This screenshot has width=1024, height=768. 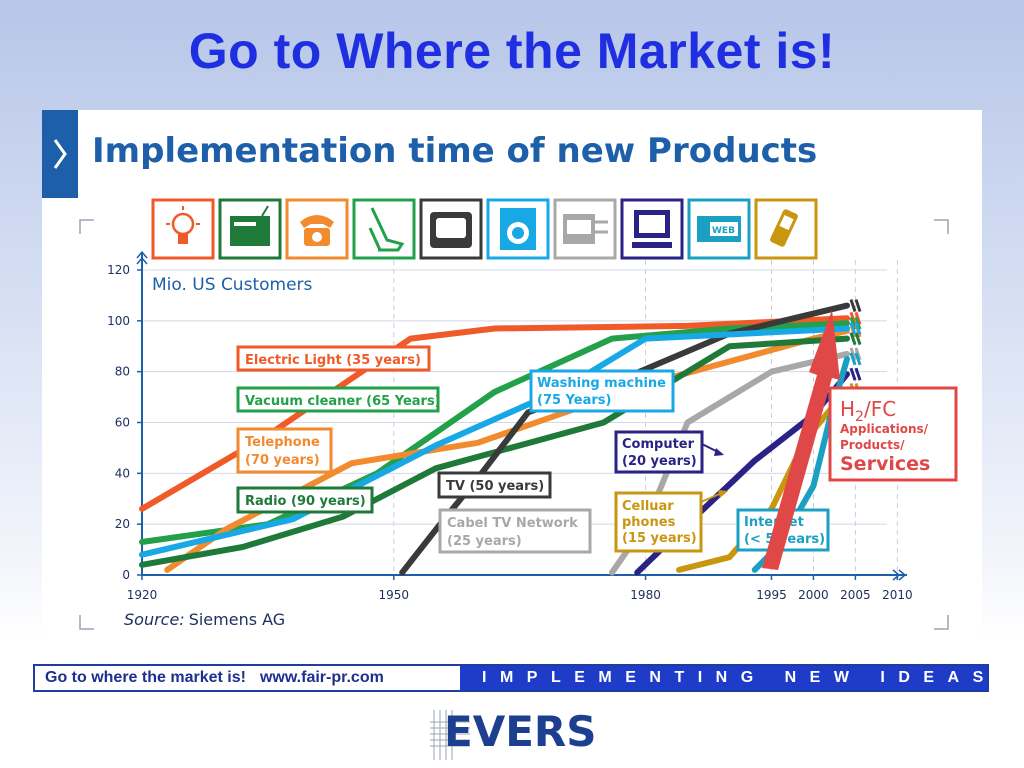 I want to click on x-tick-label: 1995, so click(x=771, y=595).